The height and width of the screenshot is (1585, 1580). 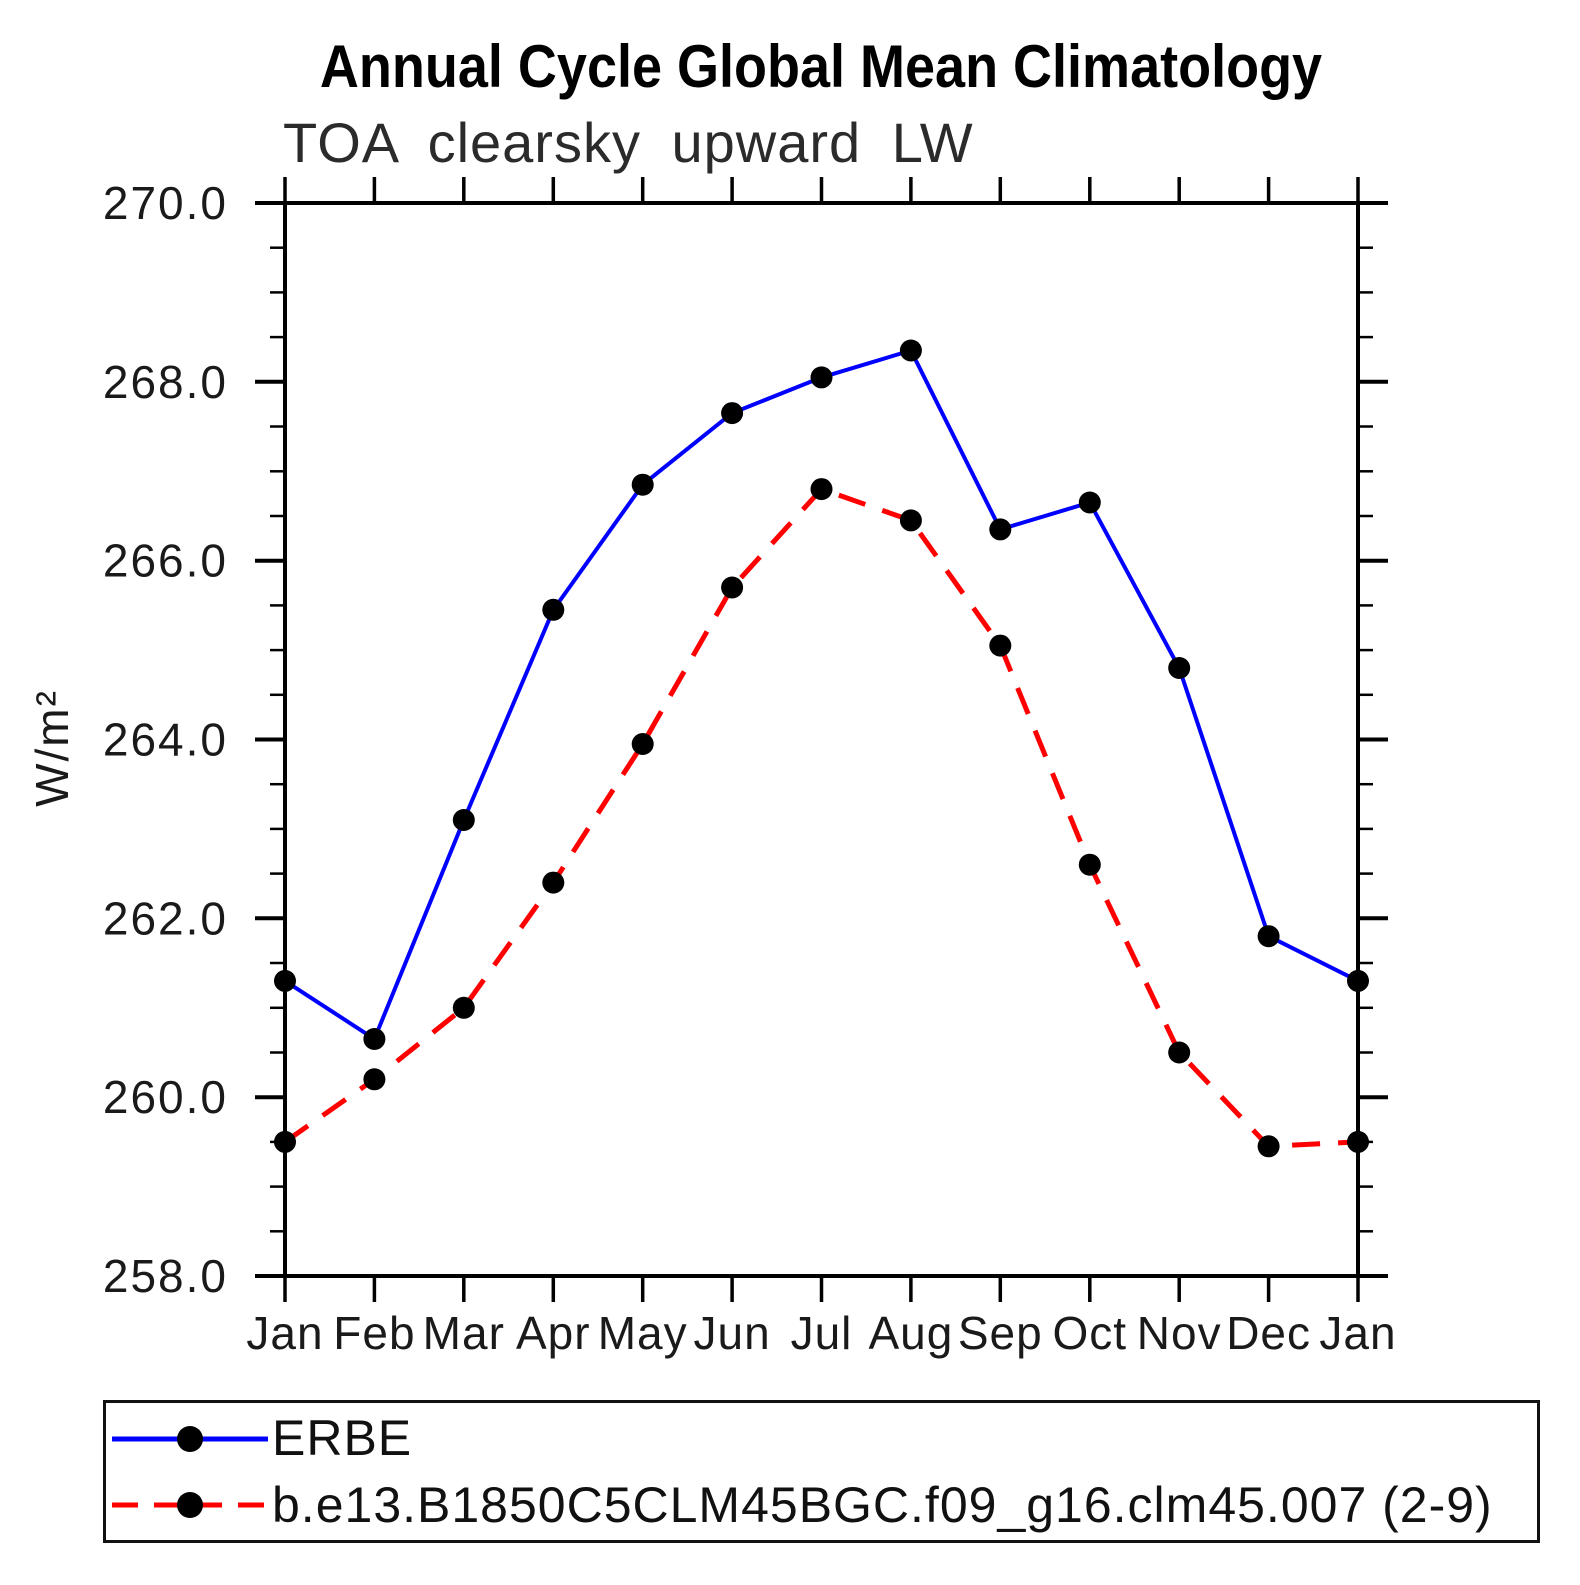 What do you see at coordinates (165, 382) in the screenshot?
I see `y-tick-label: 268.0` at bounding box center [165, 382].